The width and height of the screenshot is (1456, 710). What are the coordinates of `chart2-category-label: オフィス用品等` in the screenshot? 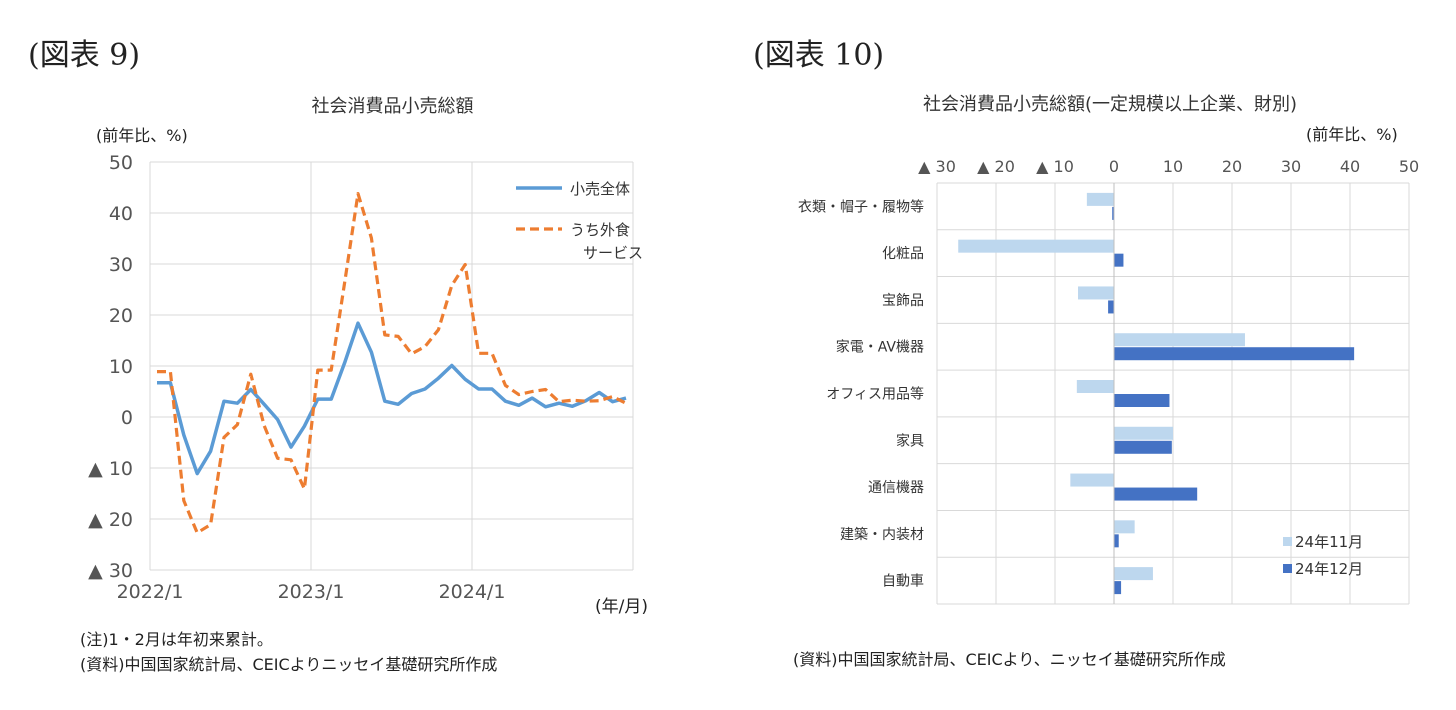 It's located at (875, 394).